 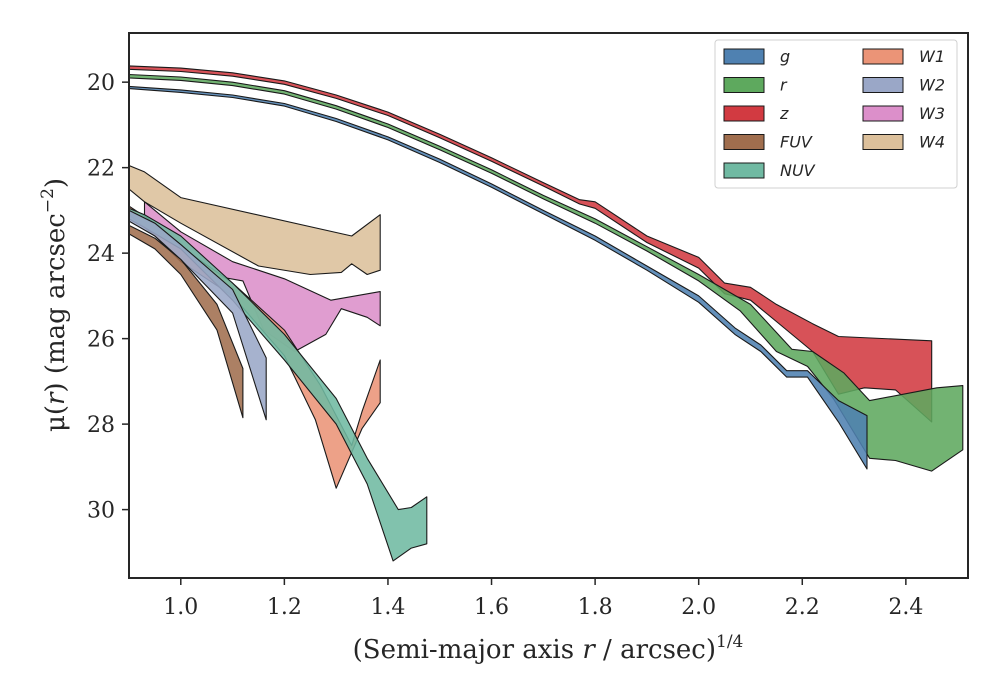 What do you see at coordinates (56, 302) in the screenshot?
I see `y-axis-title-mid: ) (mag arcsec` at bounding box center [56, 302].